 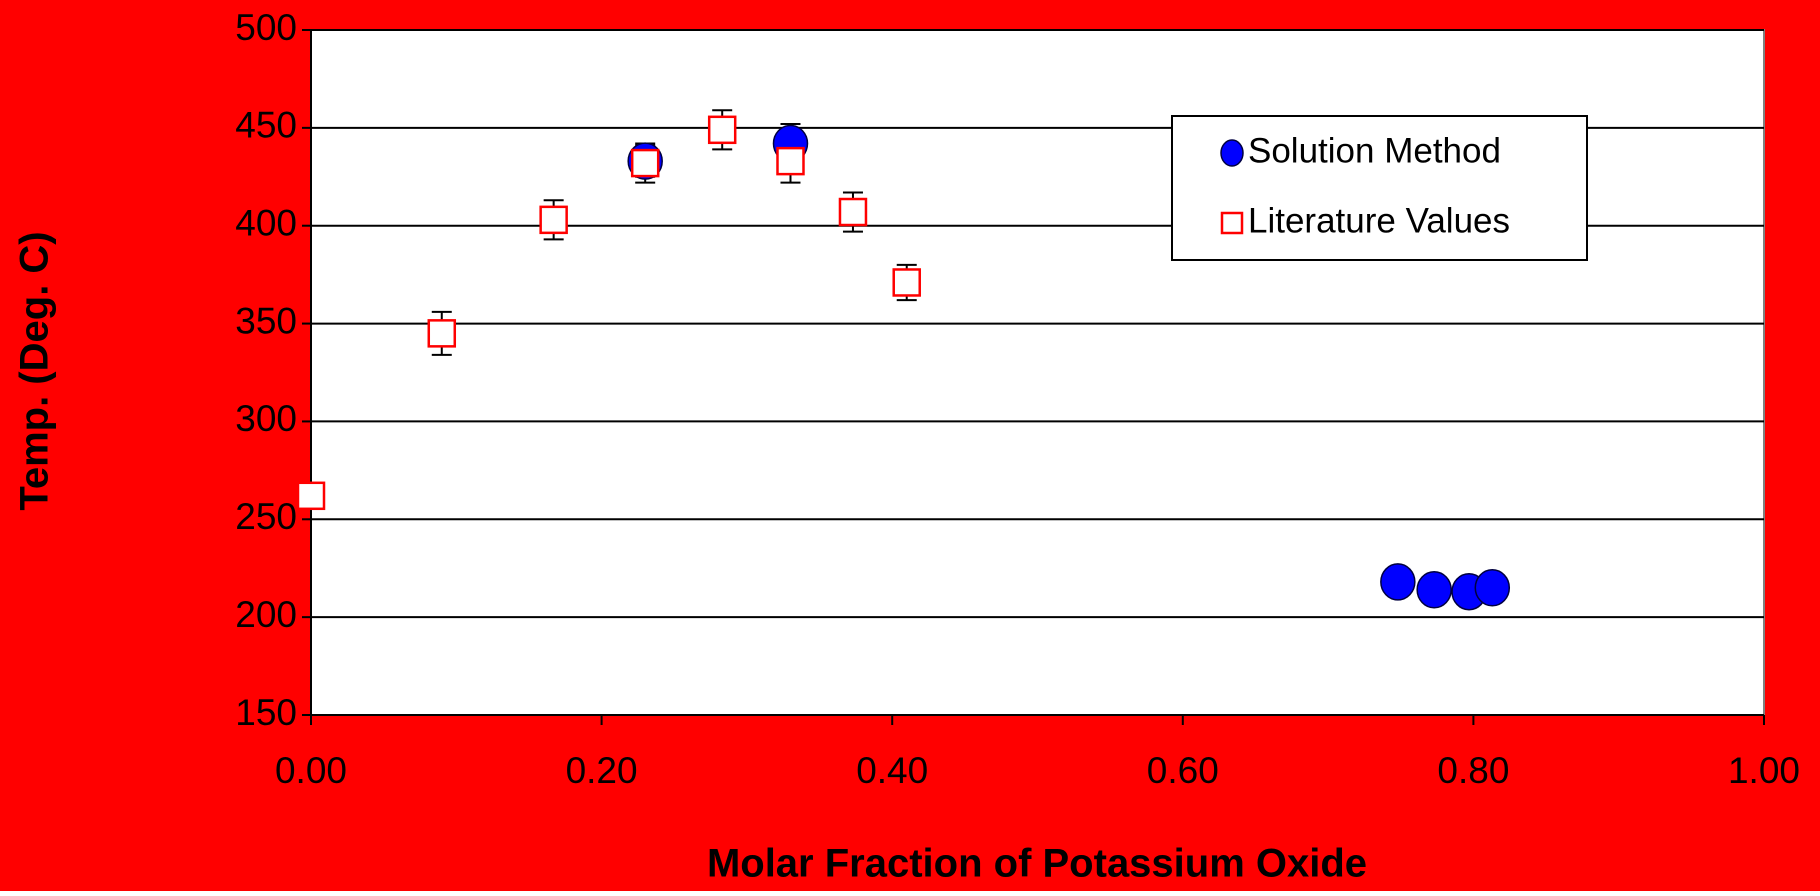 What do you see at coordinates (1183, 770) in the screenshot?
I see `x-tick-label: 0.60` at bounding box center [1183, 770].